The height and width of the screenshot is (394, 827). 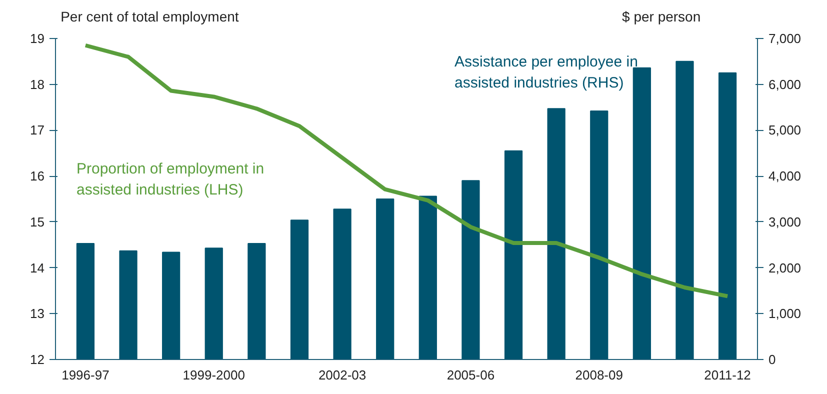 What do you see at coordinates (661, 16) in the screenshot?
I see `y2-axis-title: $ per person` at bounding box center [661, 16].